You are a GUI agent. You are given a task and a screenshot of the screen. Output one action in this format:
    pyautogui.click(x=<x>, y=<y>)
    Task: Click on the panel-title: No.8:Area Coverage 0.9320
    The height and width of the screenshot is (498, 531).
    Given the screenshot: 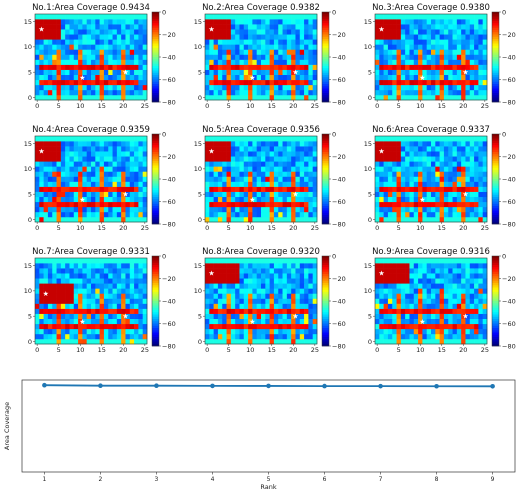 What is the action you would take?
    pyautogui.click(x=261, y=252)
    